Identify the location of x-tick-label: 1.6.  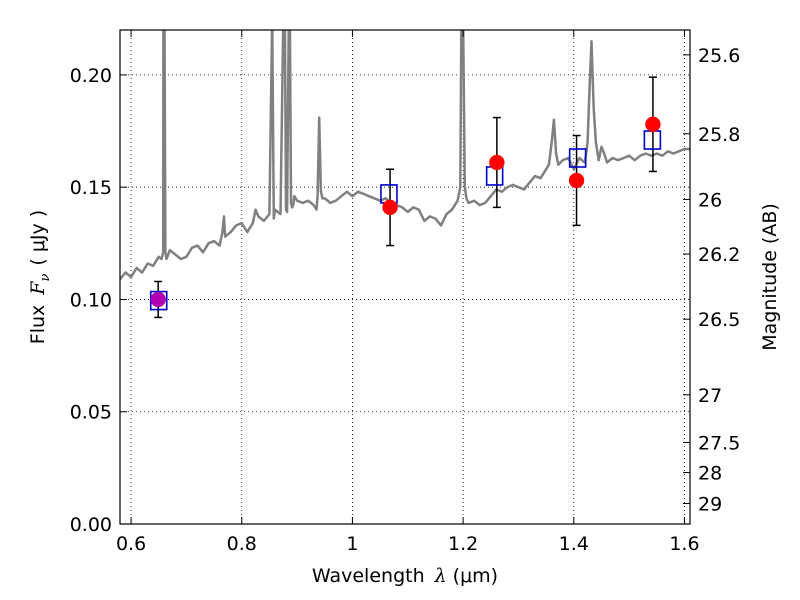
(684, 544).